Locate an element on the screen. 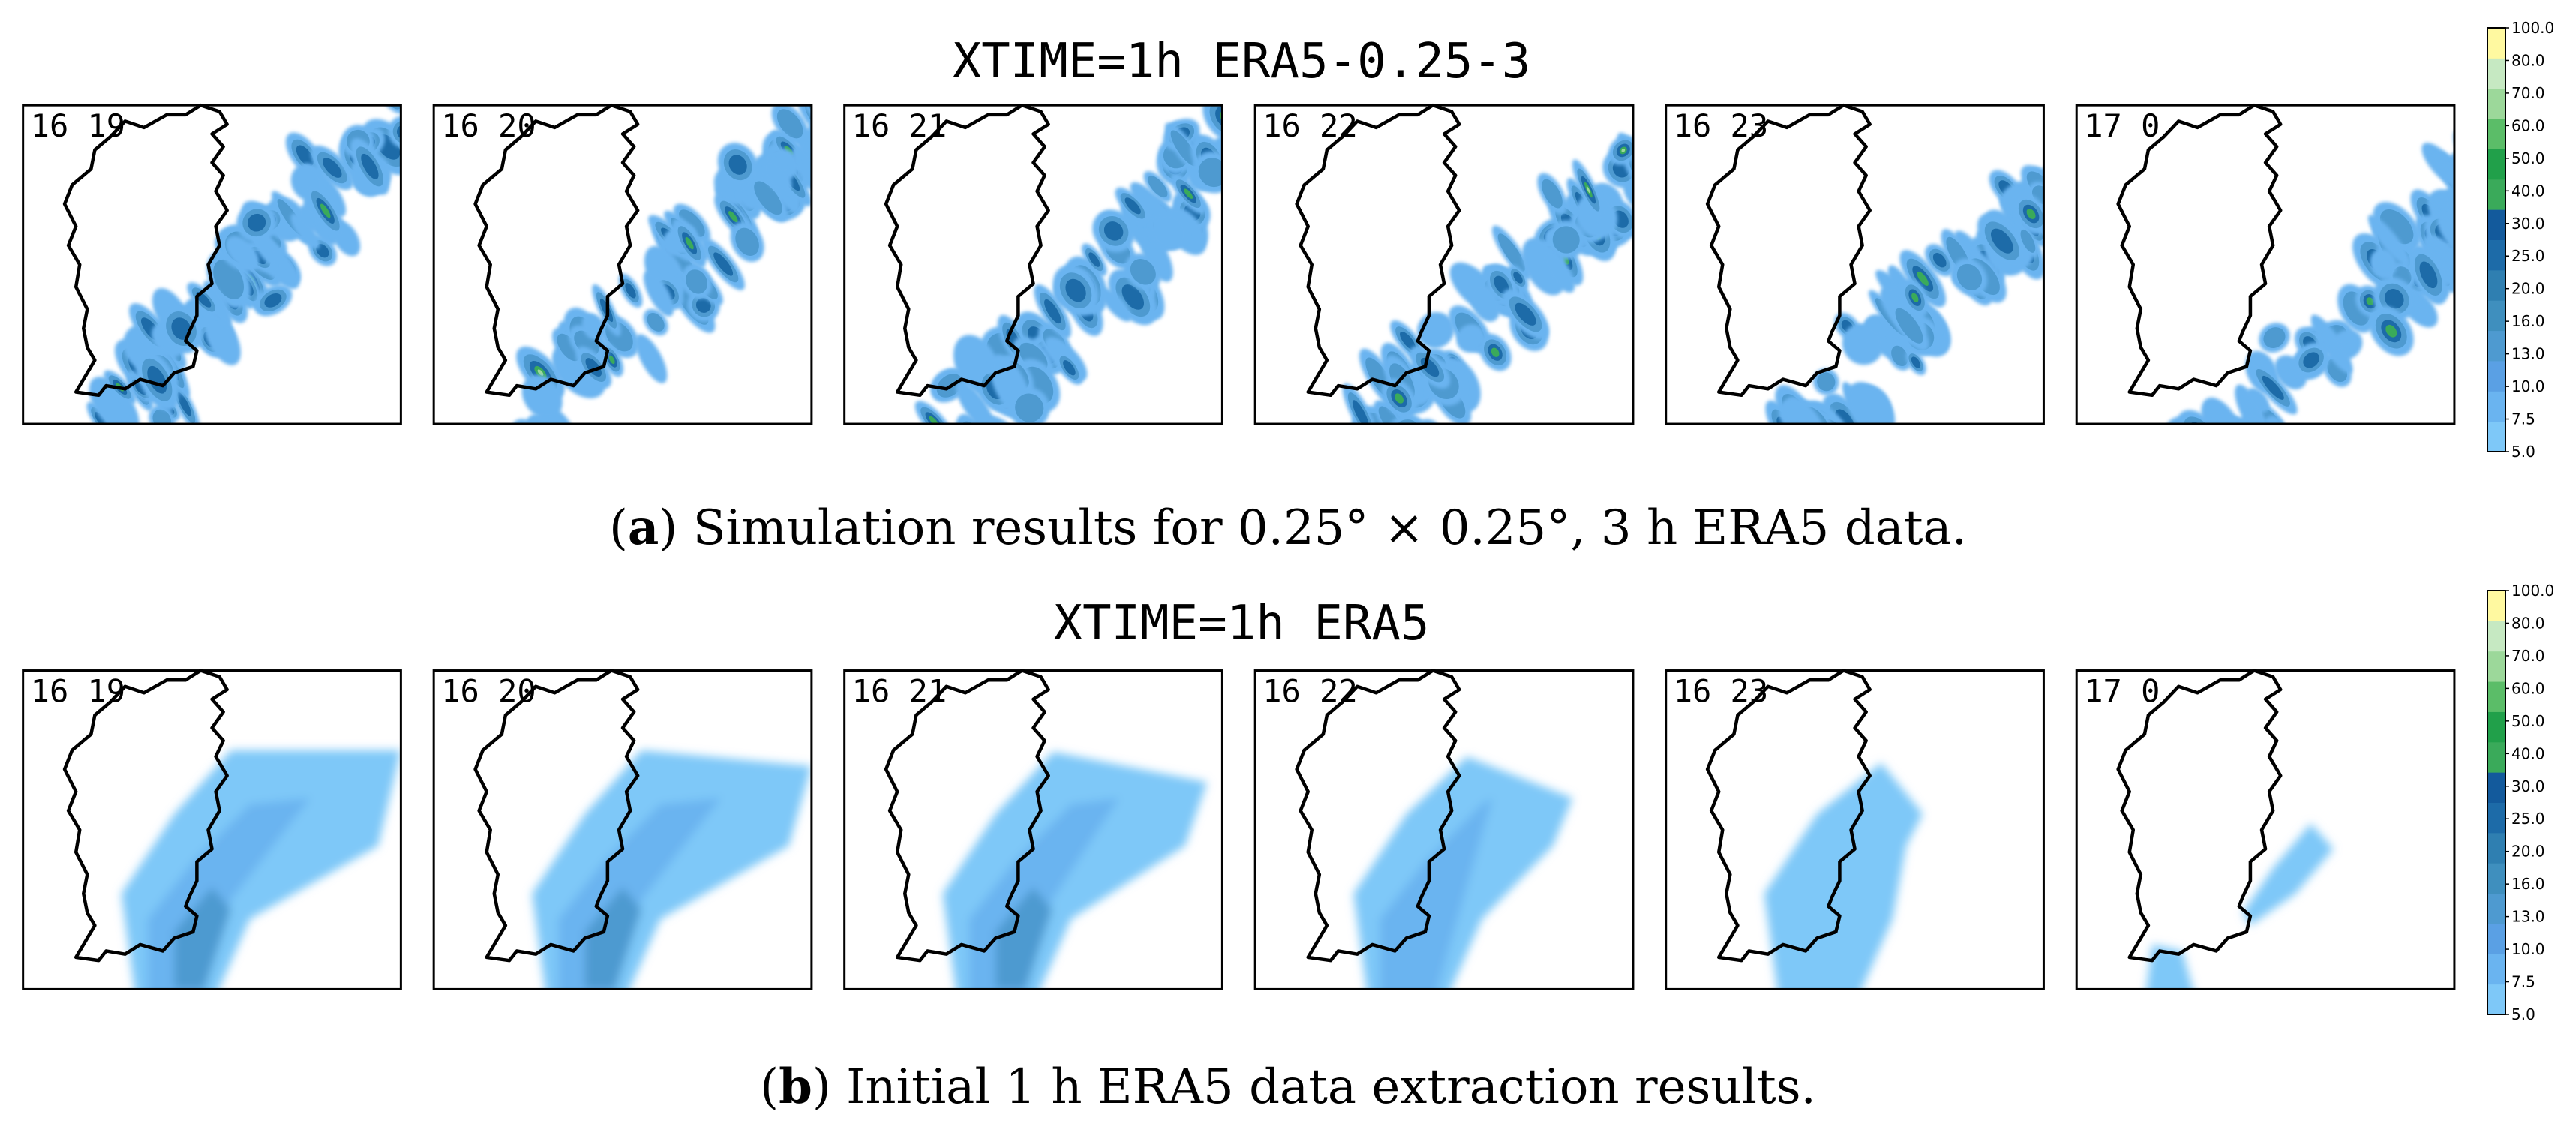  caption-a-open: ( is located at coordinates (618, 528).